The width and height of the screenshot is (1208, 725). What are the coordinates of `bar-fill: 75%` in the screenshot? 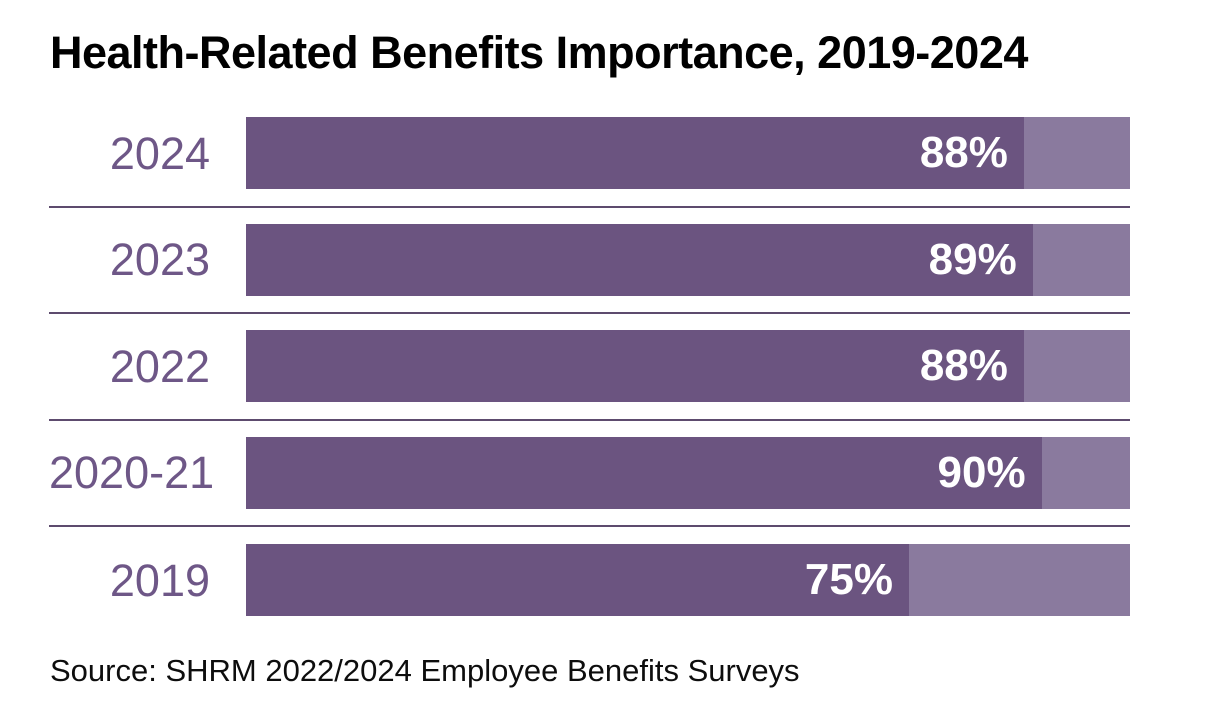 It's located at (577, 580).